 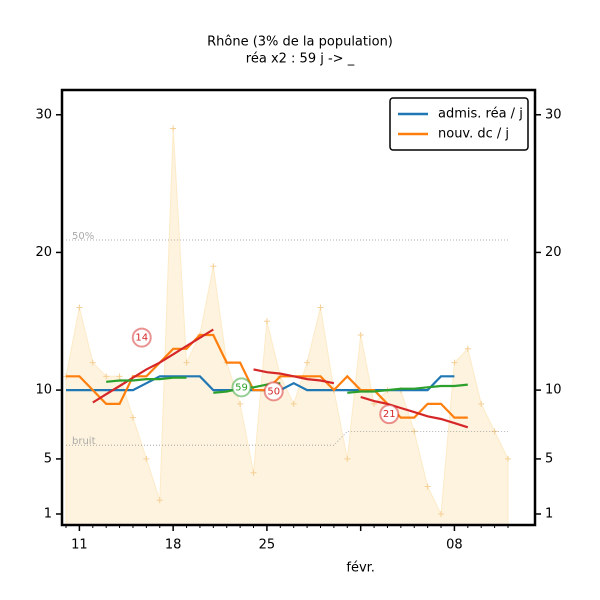 I want to click on trend-label: 21, so click(x=389, y=414).